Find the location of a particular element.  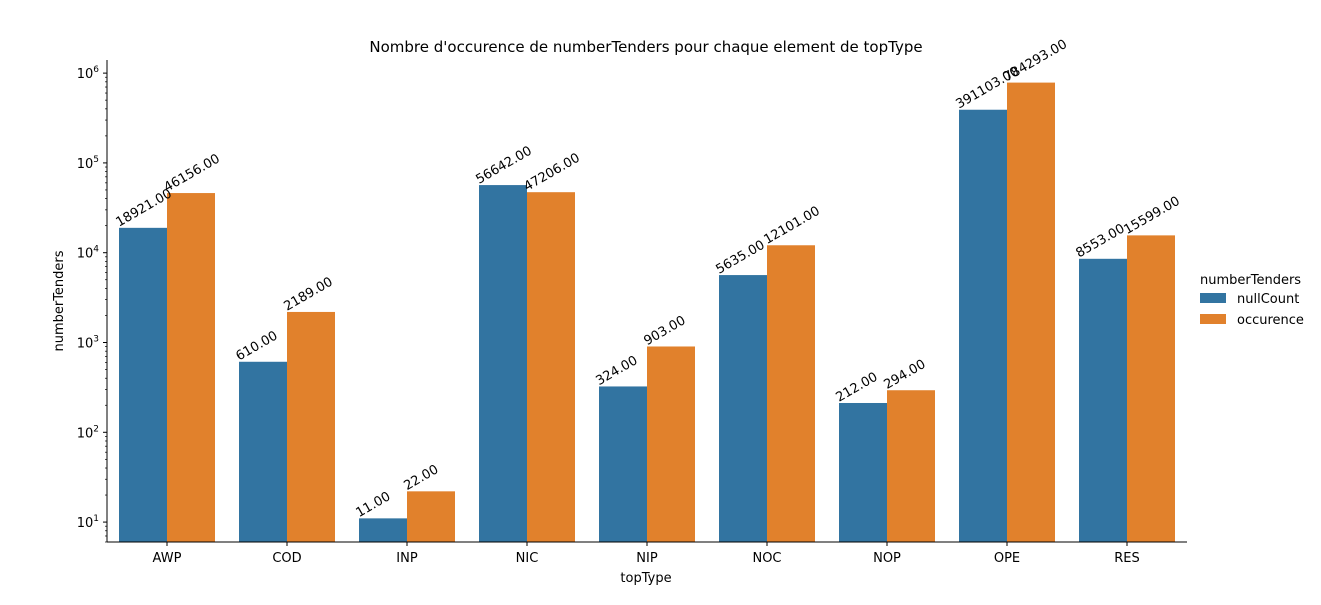

bar-value-label: 903.00 is located at coordinates (665, 331).